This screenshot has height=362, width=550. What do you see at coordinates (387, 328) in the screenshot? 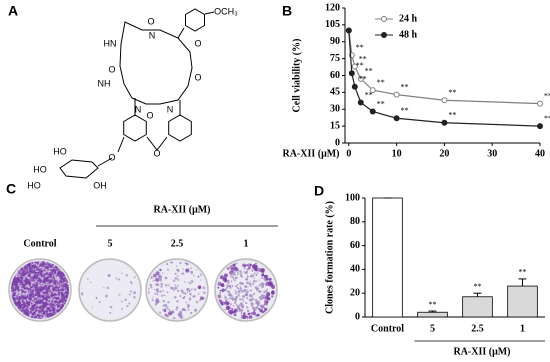
I see `x-tick-label: Control` at bounding box center [387, 328].